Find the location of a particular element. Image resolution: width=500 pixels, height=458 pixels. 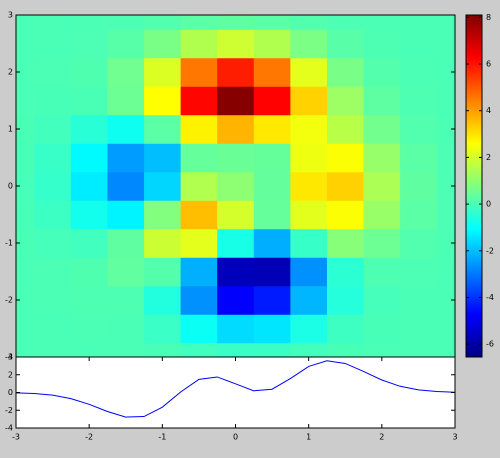

line-plot is located at coordinates (235, 389).